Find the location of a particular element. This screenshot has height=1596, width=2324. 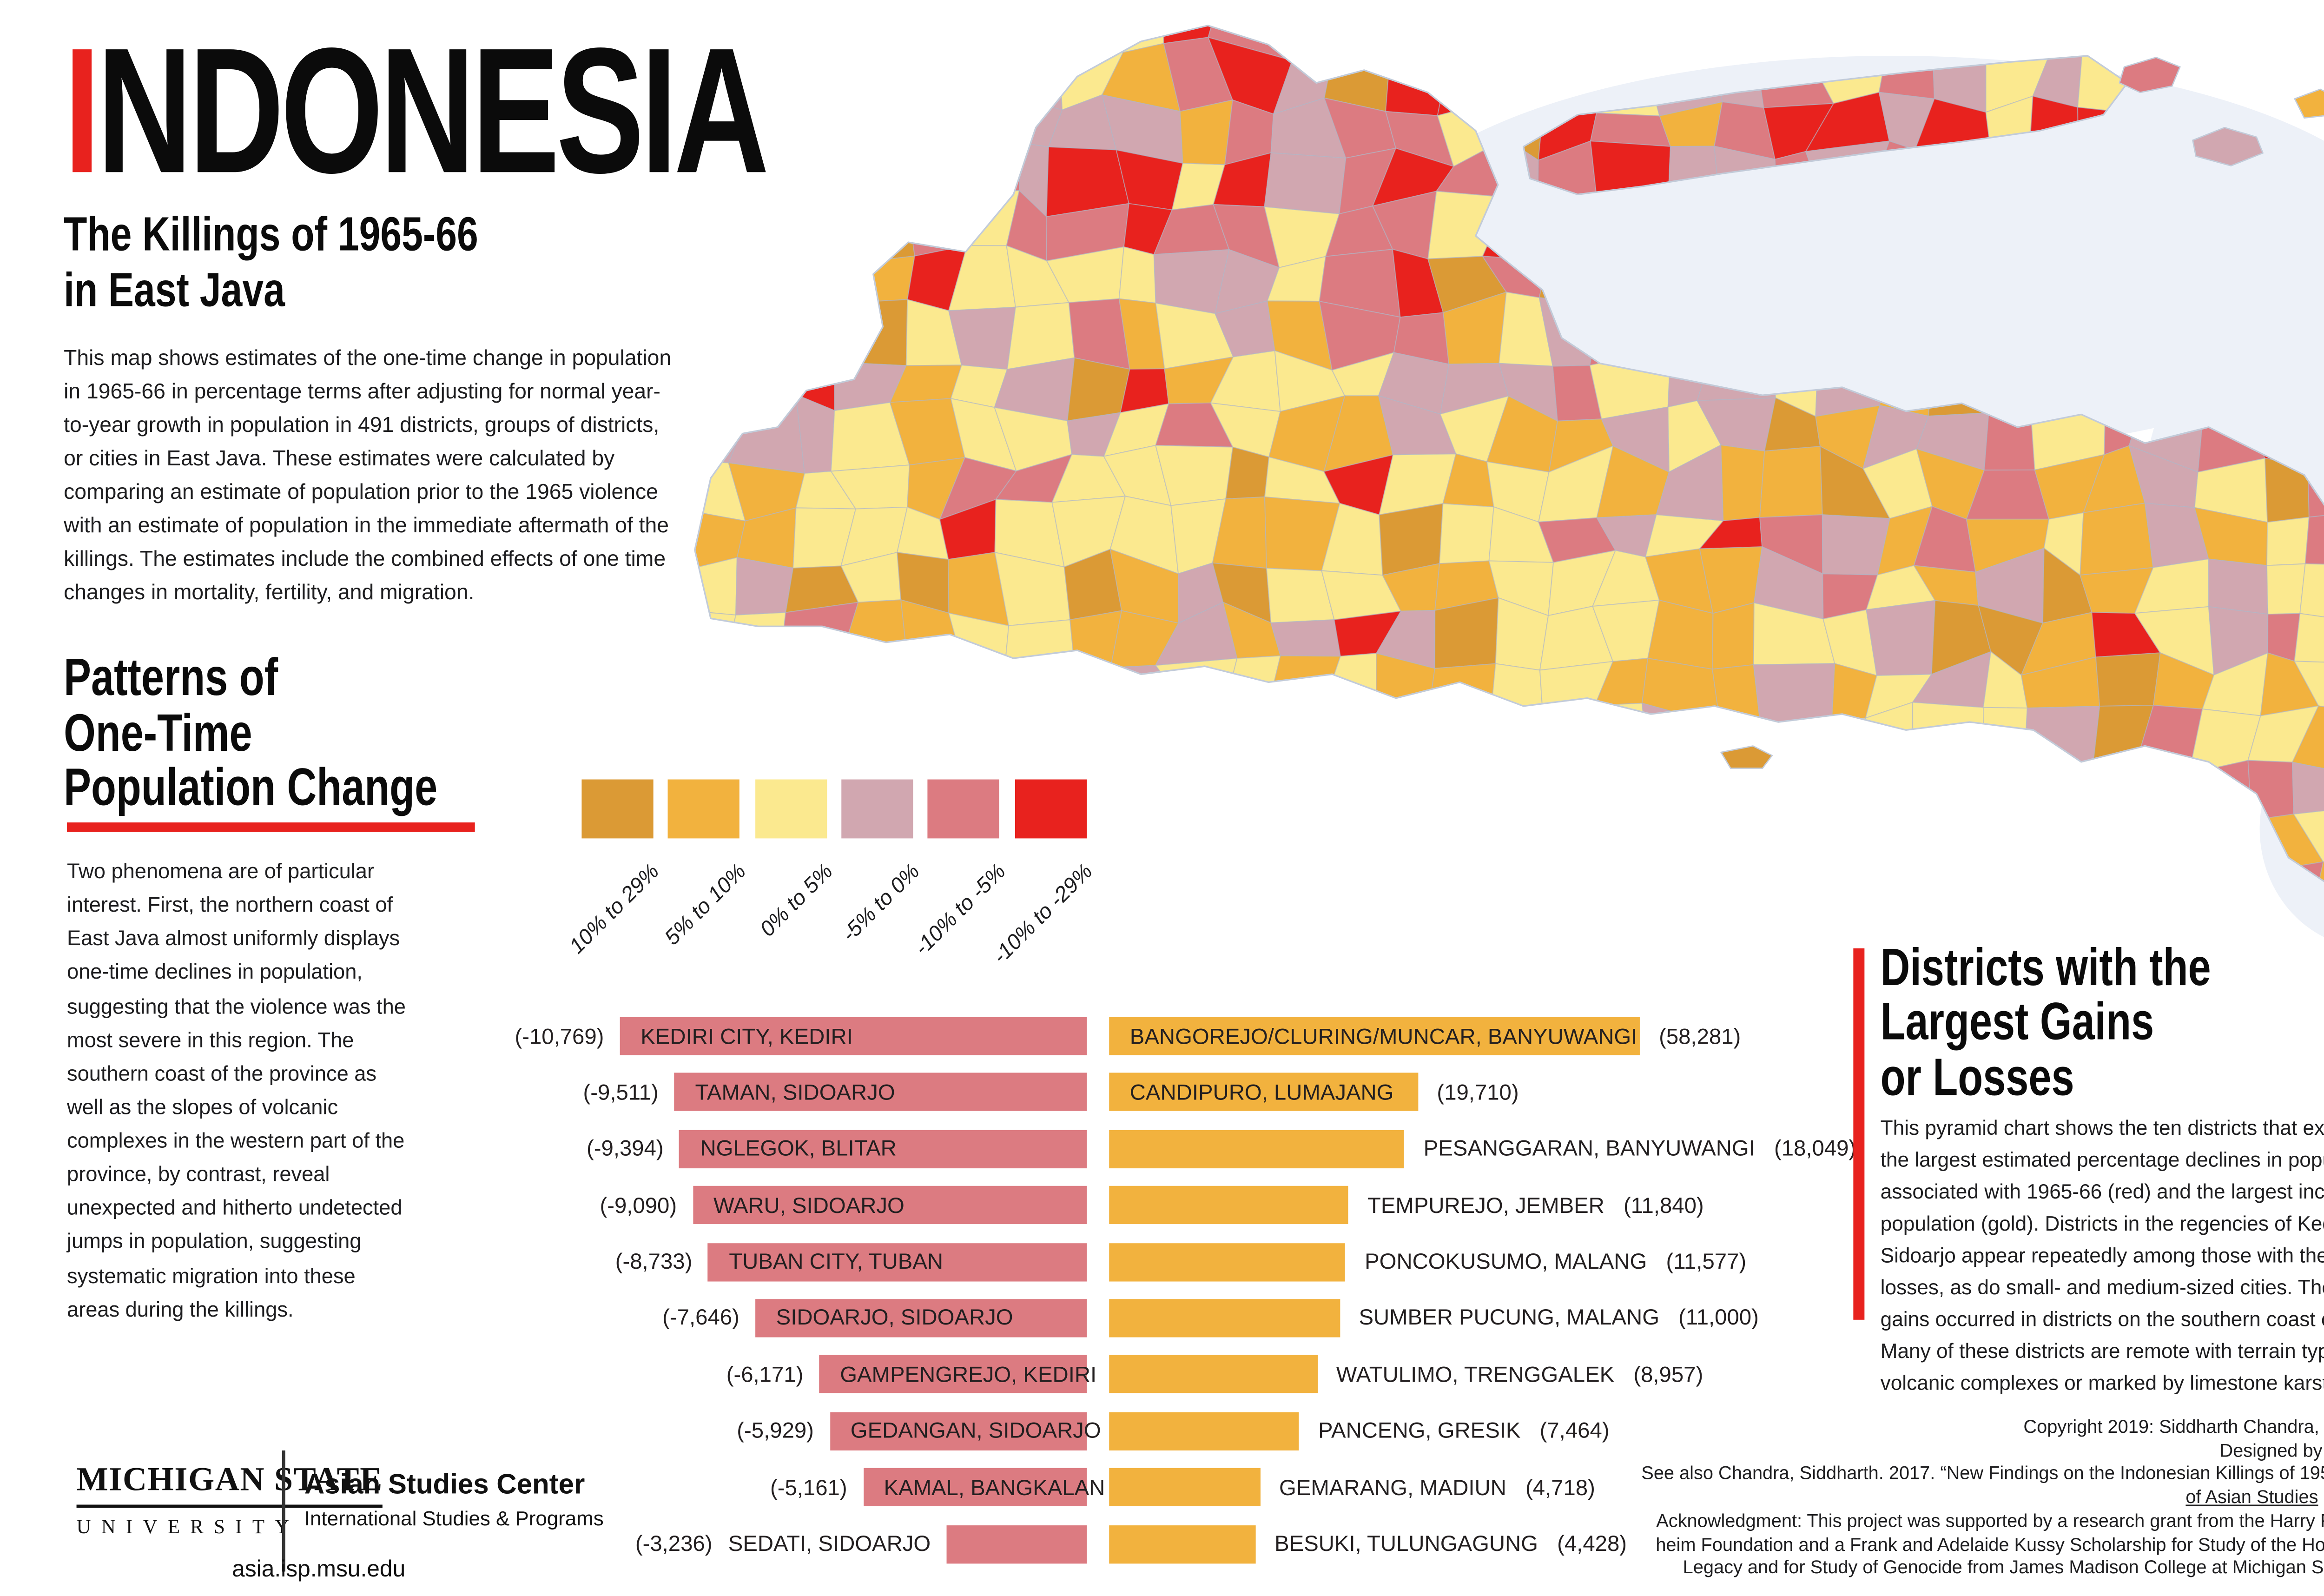

loss-side: (-5,929) GEDANGAN, SIDOARJO is located at coordinates (813, 1430).